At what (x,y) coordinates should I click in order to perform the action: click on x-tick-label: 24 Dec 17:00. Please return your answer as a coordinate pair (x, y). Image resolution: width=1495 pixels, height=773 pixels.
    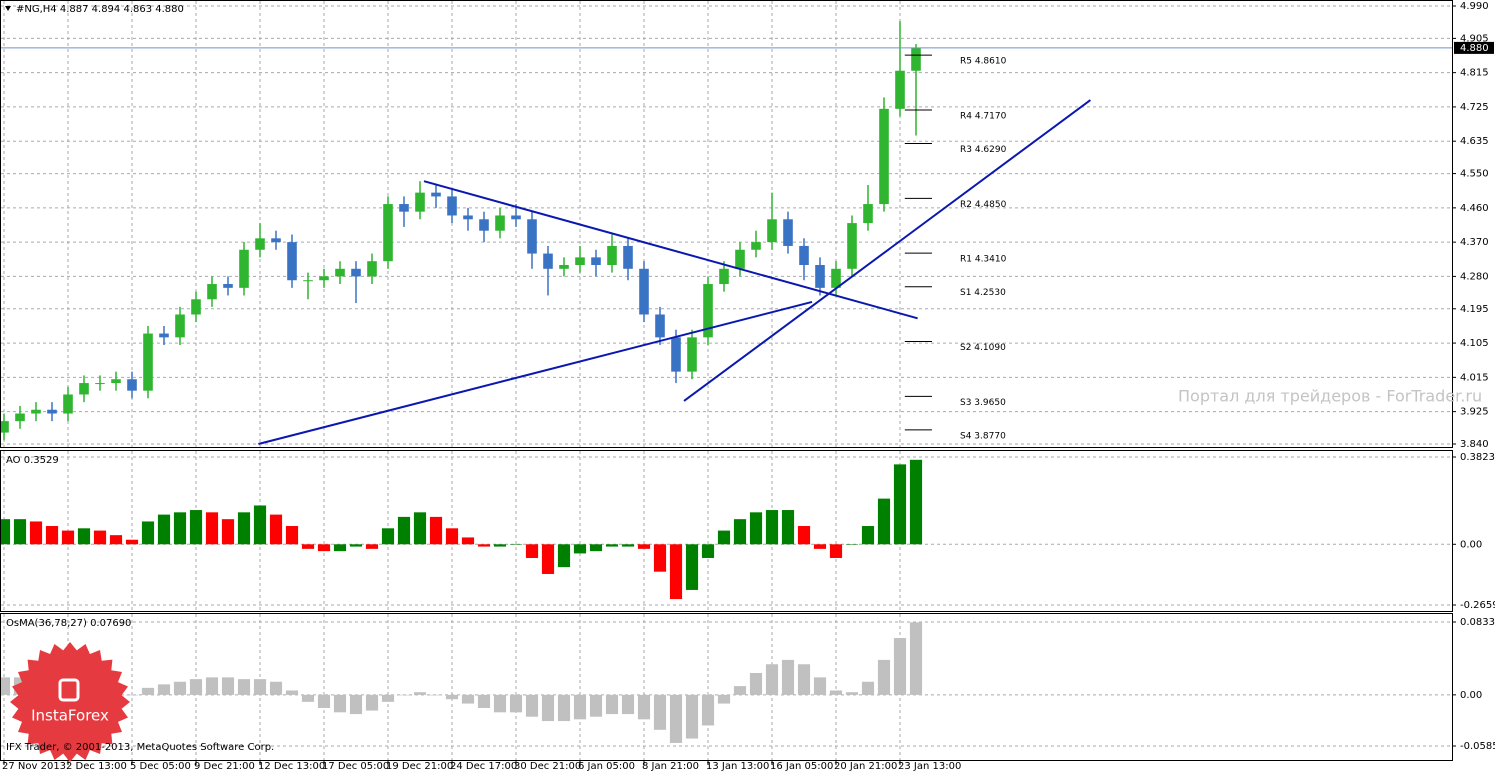
    Looking at the image, I should click on (483, 766).